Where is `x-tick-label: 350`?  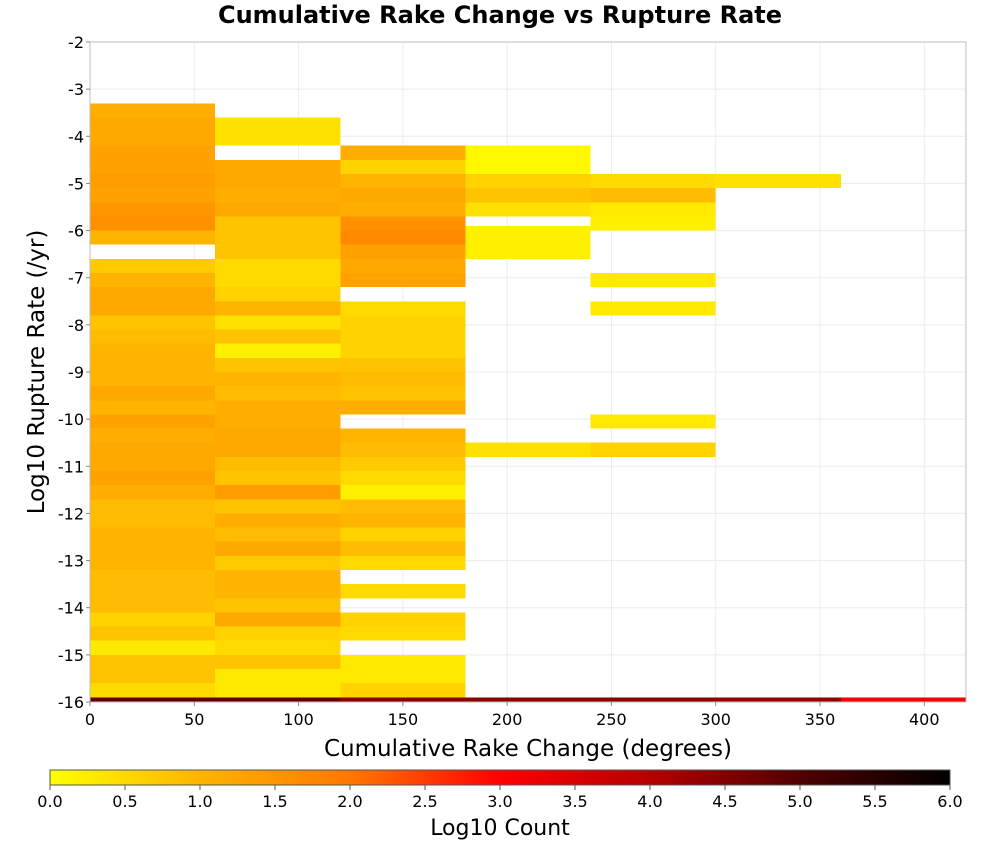 x-tick-label: 350 is located at coordinates (820, 719).